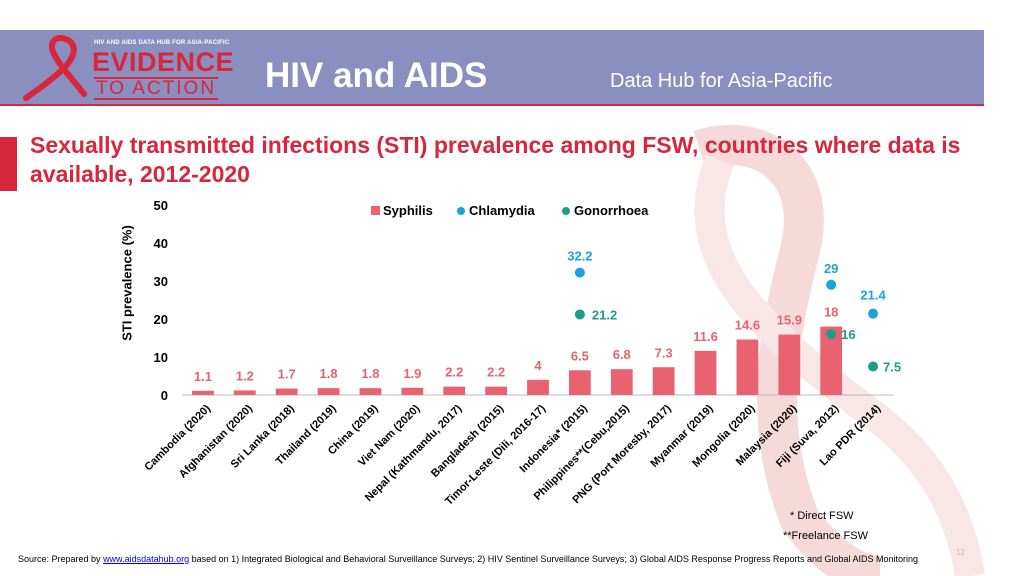 This screenshot has height=576, width=1024. What do you see at coordinates (412, 373) in the screenshot?
I see `syphilis-data-label: 1.9` at bounding box center [412, 373].